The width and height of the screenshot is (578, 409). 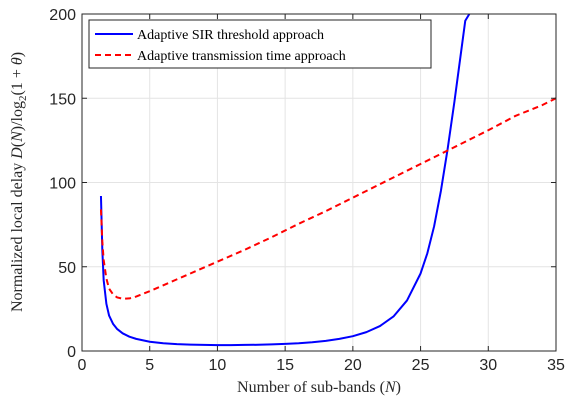 What do you see at coordinates (67, 268) in the screenshot?
I see `y-tick-label: 50` at bounding box center [67, 268].